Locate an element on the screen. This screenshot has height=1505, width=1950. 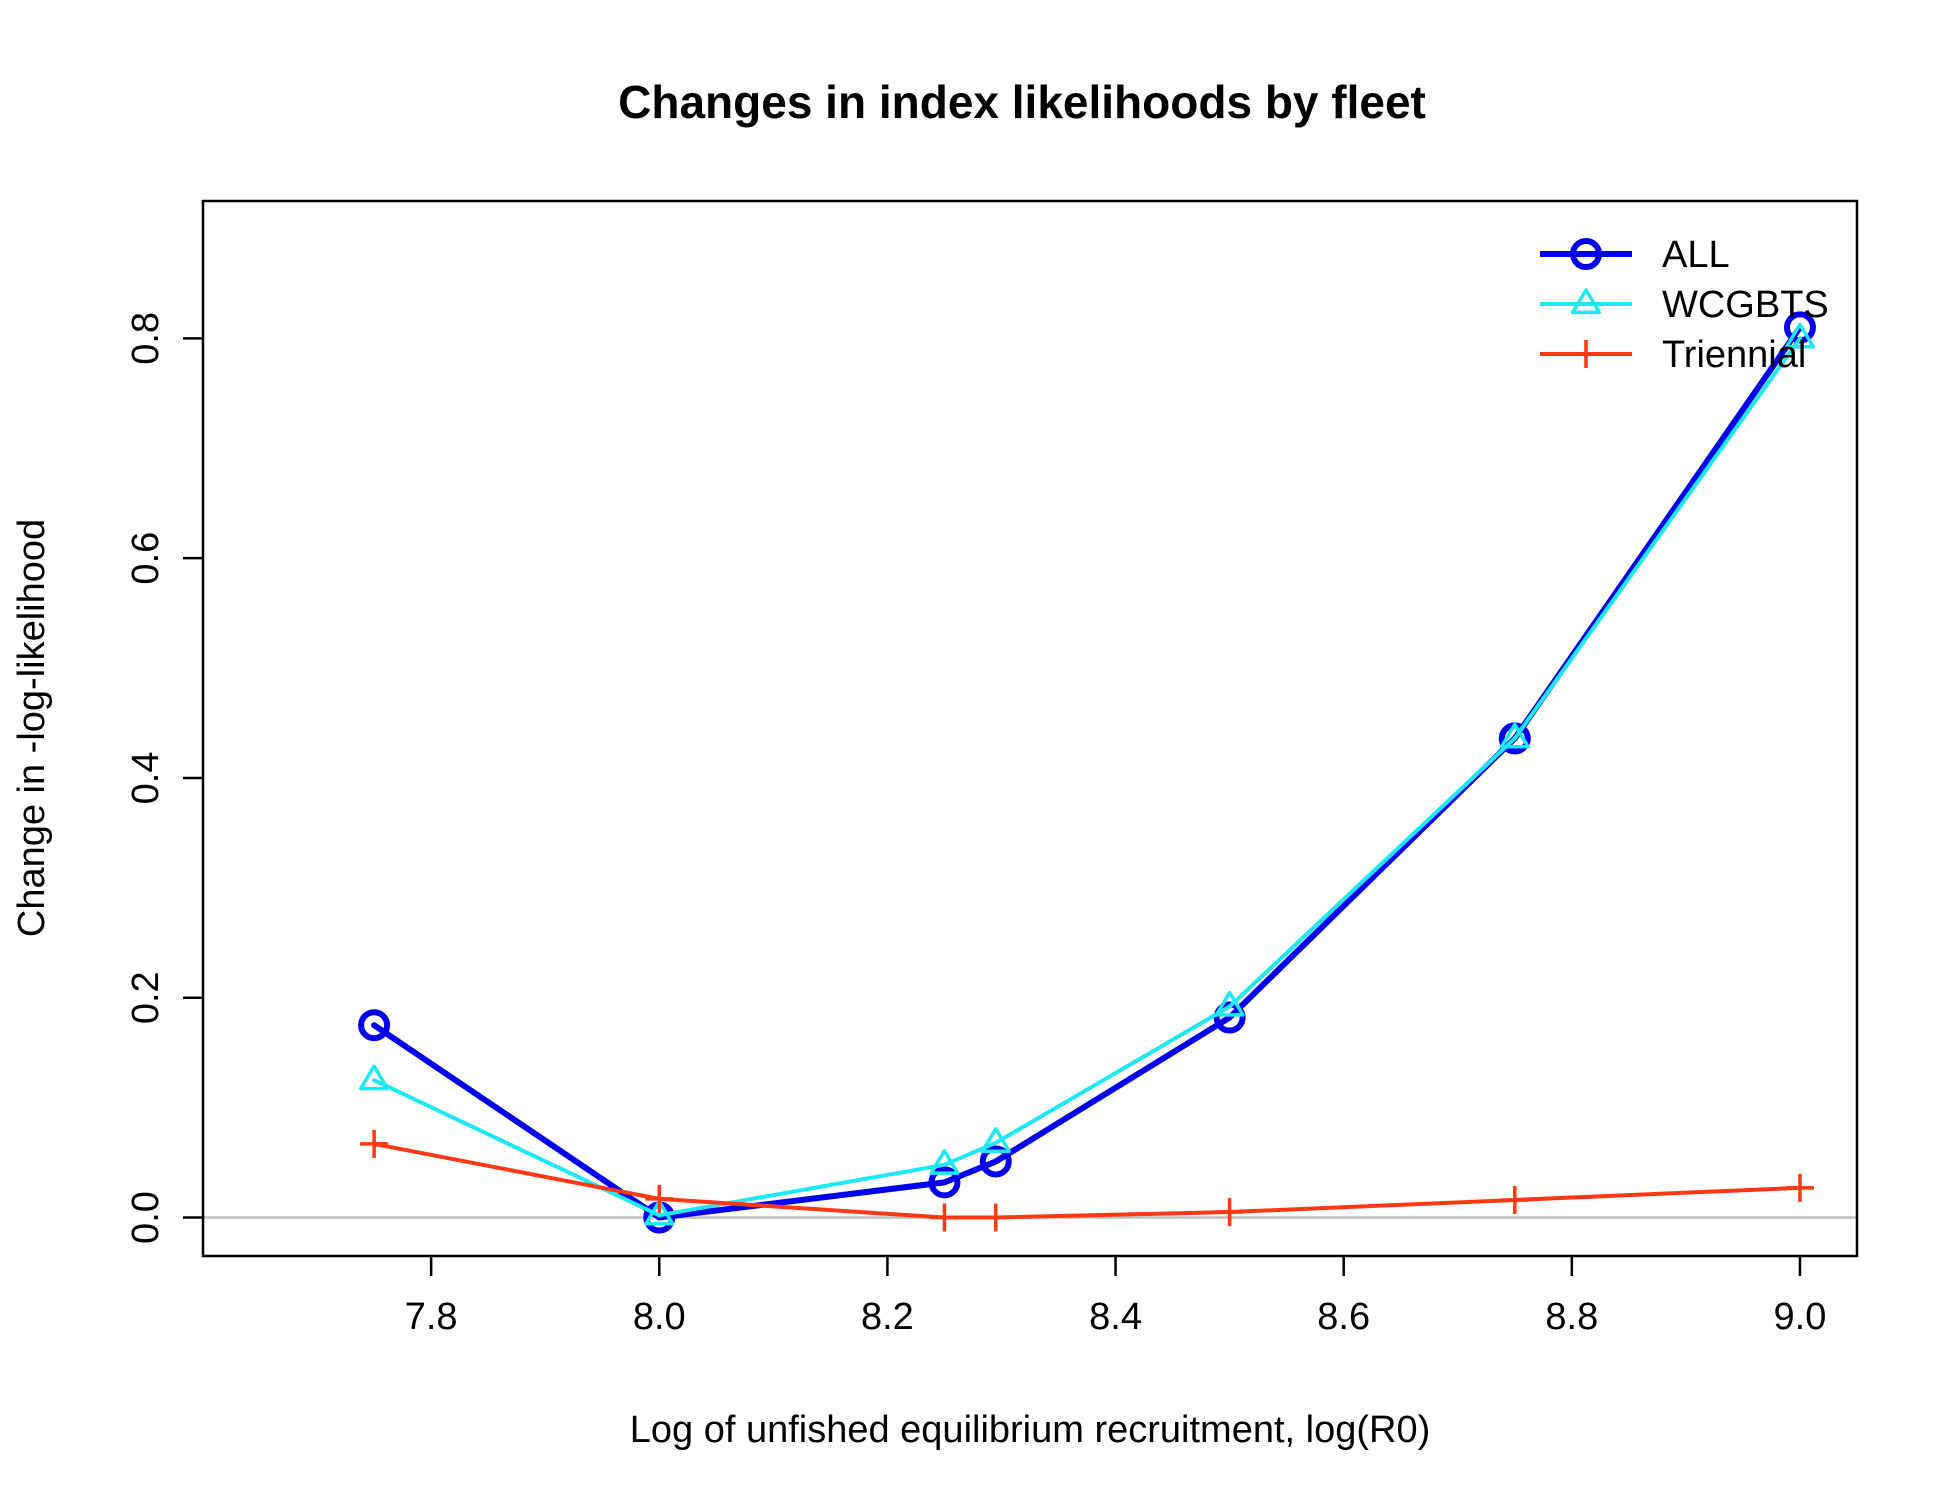
legend-marker-wcgbts is located at coordinates (1586, 301).